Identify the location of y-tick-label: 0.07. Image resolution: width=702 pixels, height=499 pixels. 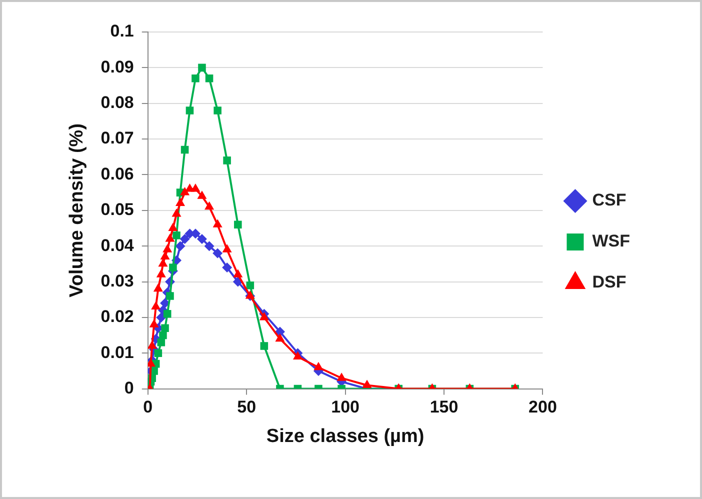
(117, 138).